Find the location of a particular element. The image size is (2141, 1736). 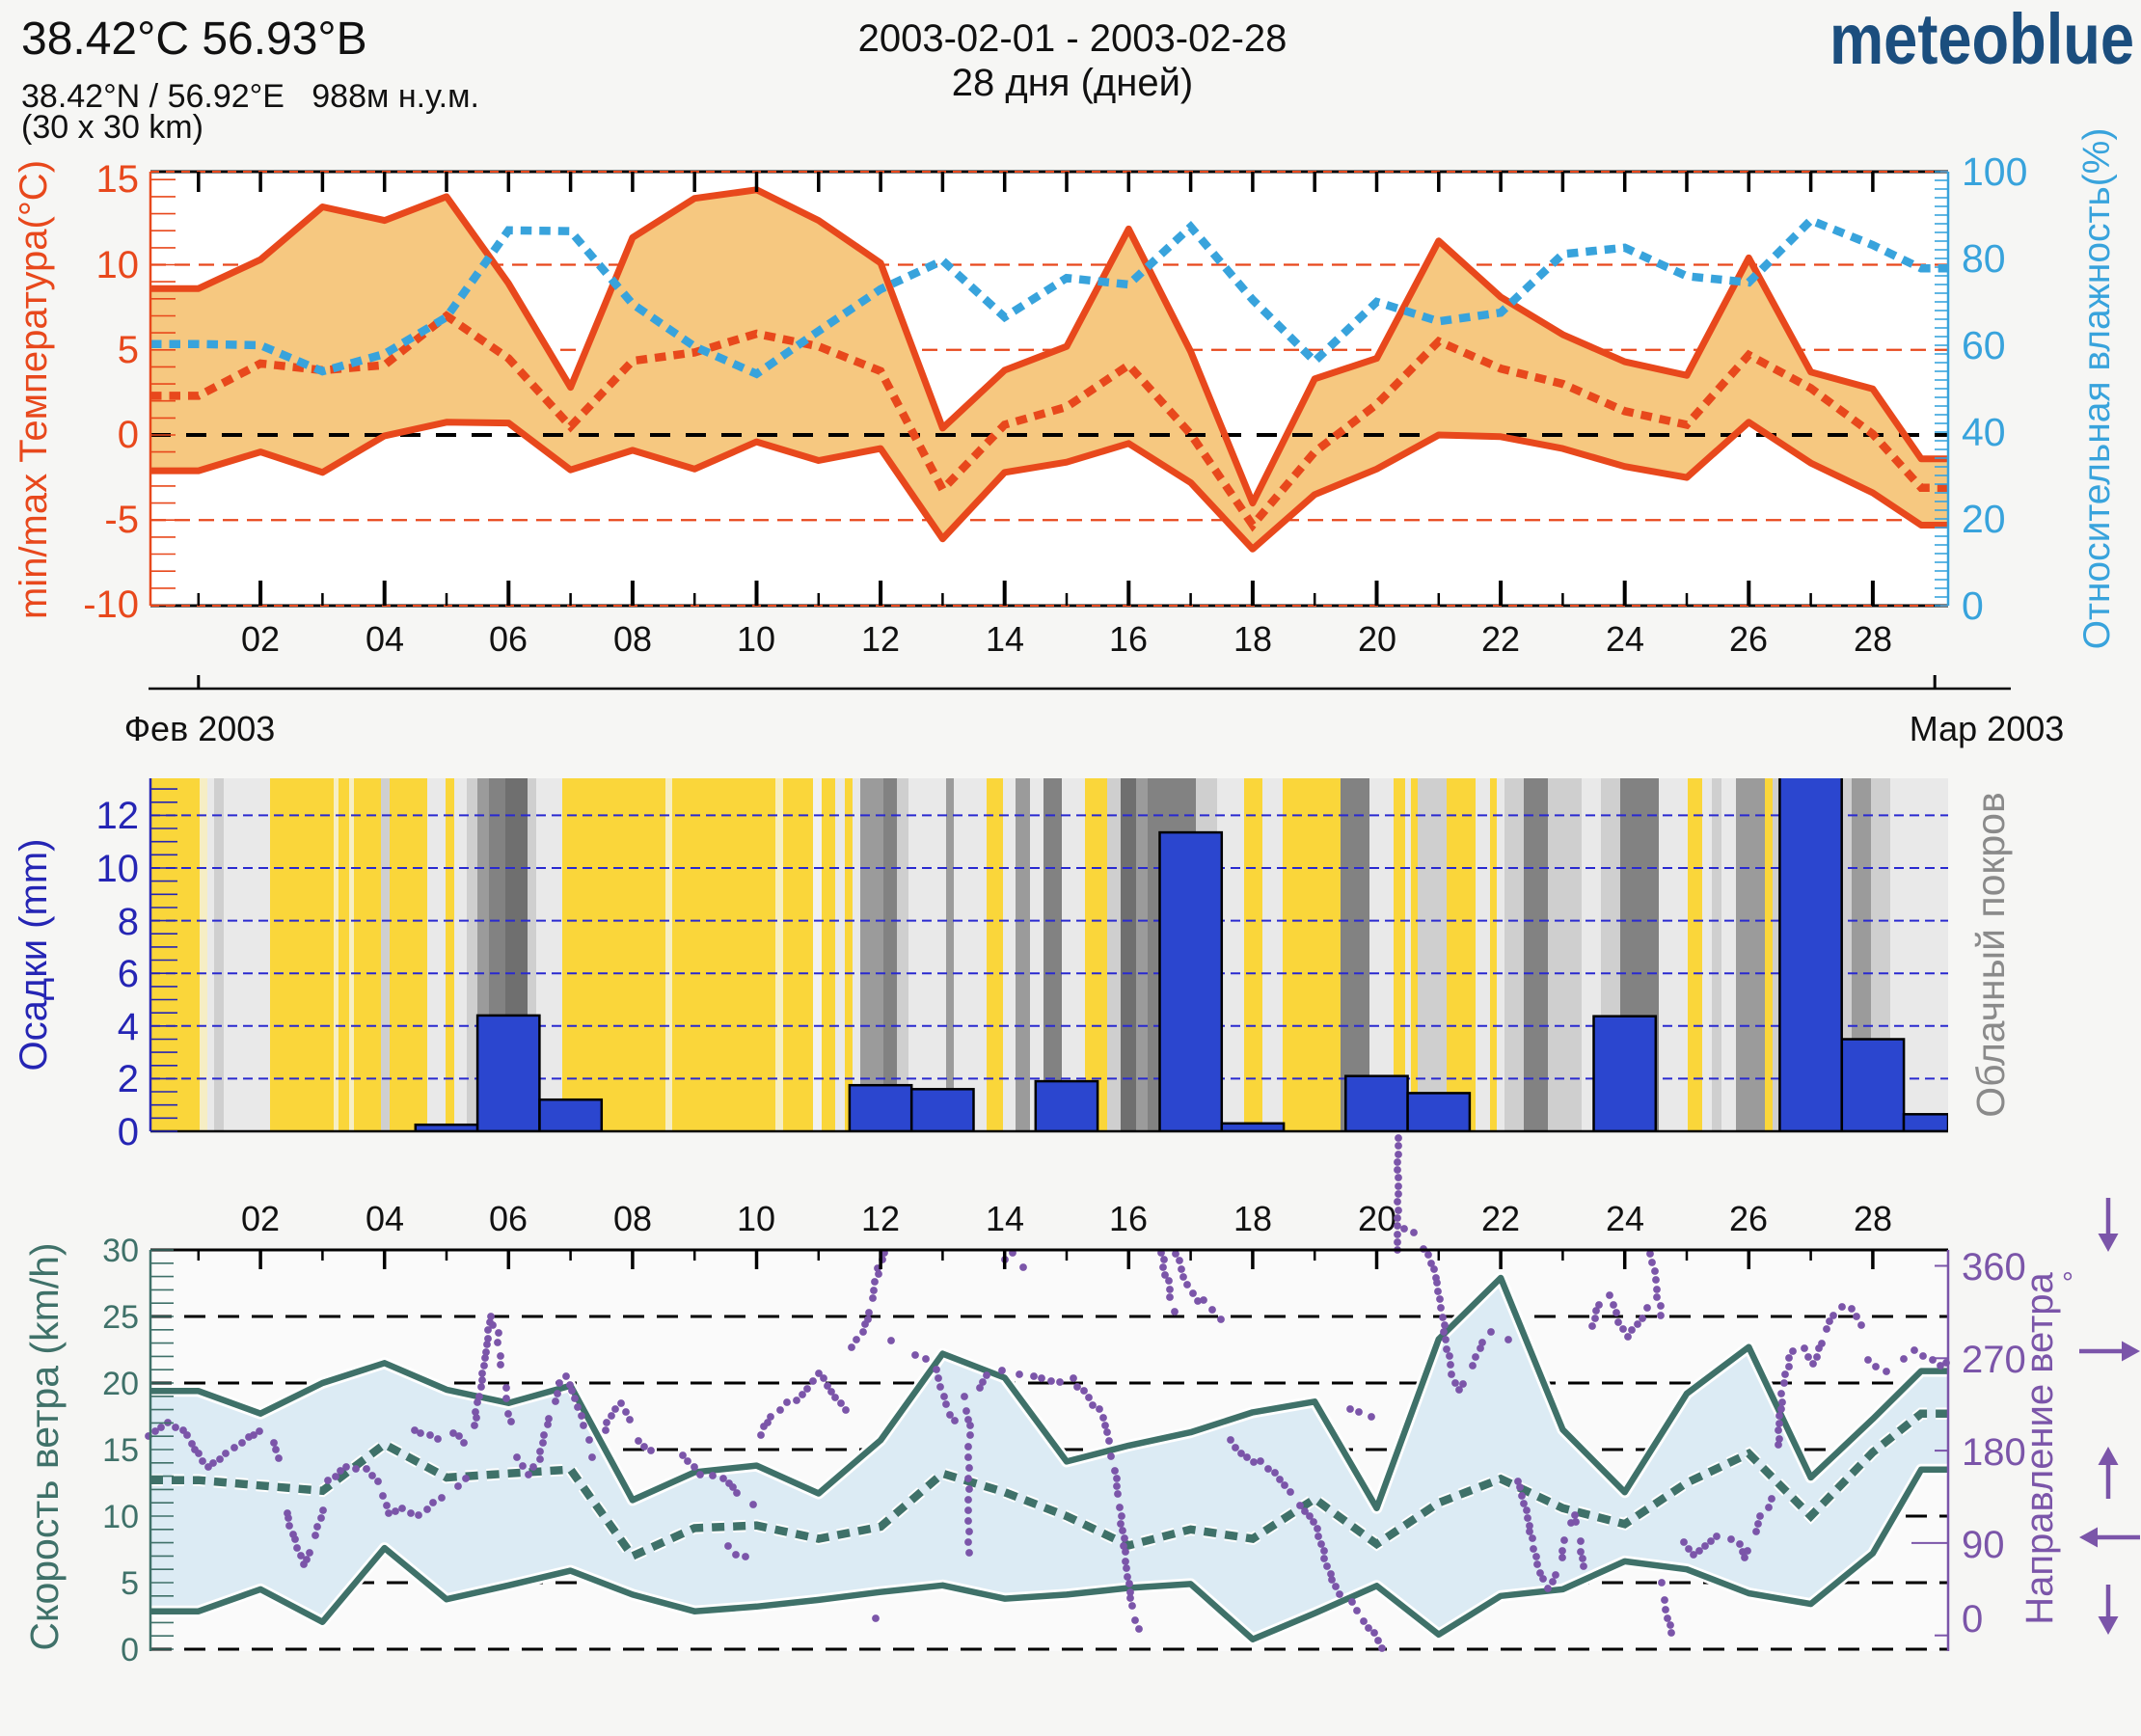

svg-text: 60 is located at coordinates (1984, 345).